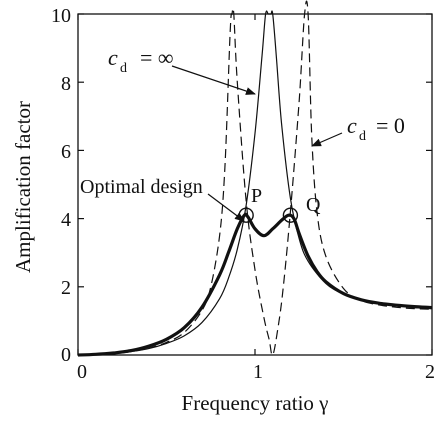 This screenshot has height=422, width=439. What do you see at coordinates (430, 372) in the screenshot?
I see `x-tick-label-2: 2` at bounding box center [430, 372].